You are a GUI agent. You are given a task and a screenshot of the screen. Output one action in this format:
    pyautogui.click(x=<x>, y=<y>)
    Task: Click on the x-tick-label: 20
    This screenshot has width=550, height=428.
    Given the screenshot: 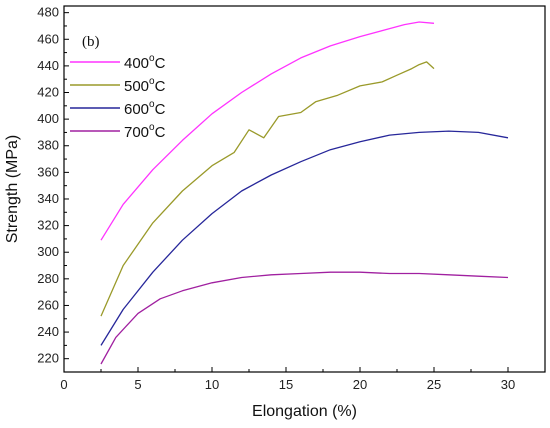 What is the action you would take?
    pyautogui.click(x=360, y=384)
    